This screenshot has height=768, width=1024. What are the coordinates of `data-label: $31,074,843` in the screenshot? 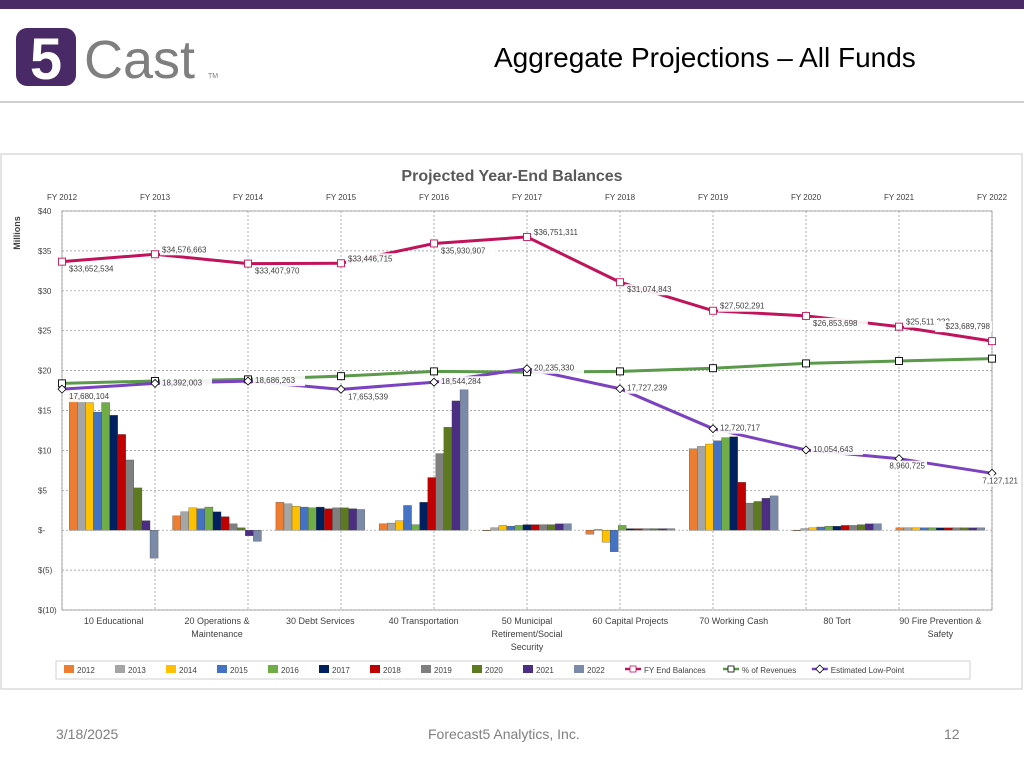 It's located at (649, 289).